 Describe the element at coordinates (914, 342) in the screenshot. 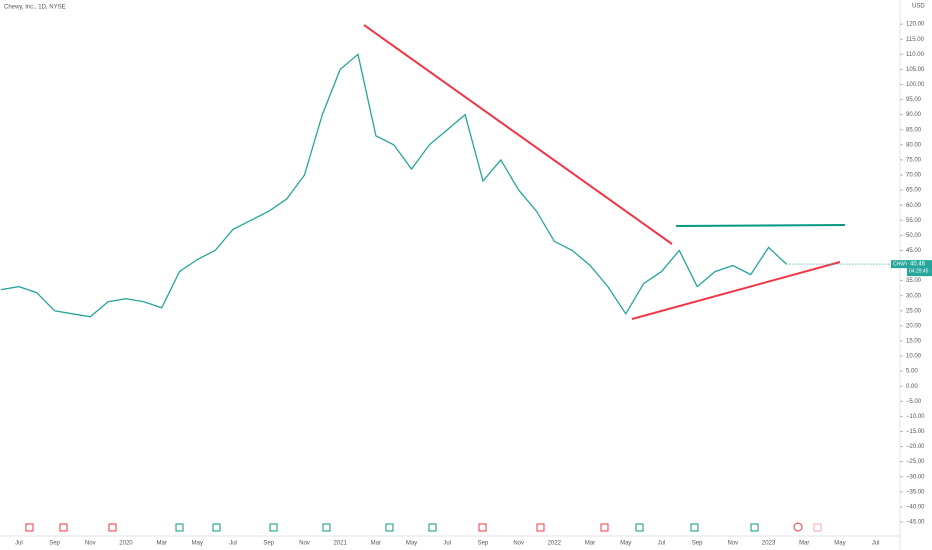

I see `y-tick-label: 15.00` at that location.